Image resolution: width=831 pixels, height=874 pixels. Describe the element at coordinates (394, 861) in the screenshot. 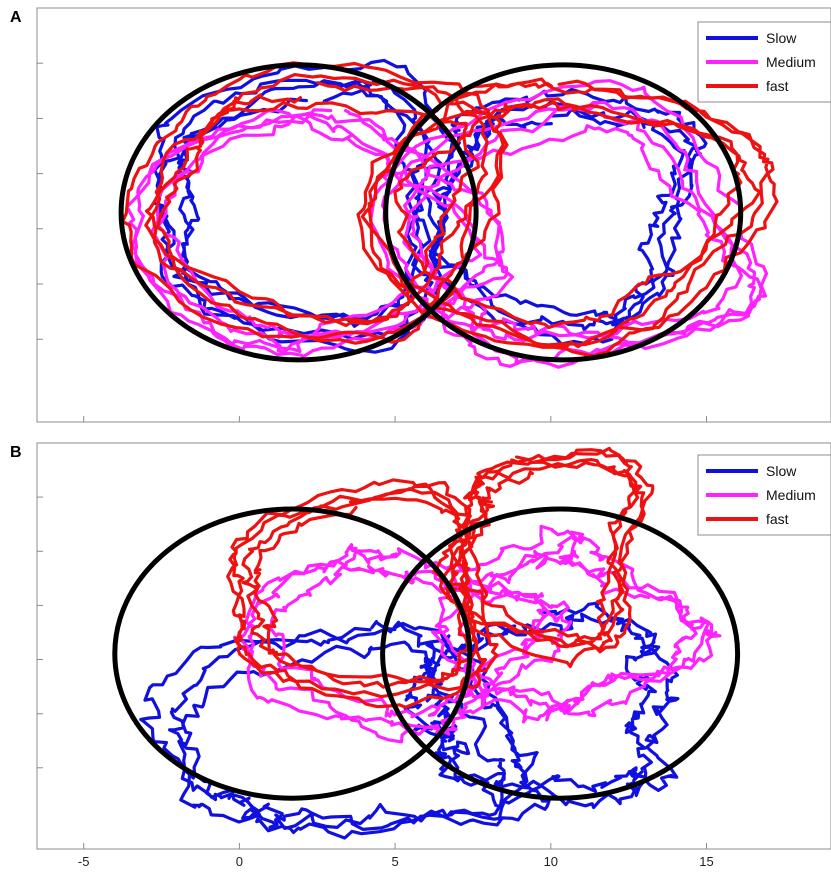

I see `x-tick-label: 5` at that location.